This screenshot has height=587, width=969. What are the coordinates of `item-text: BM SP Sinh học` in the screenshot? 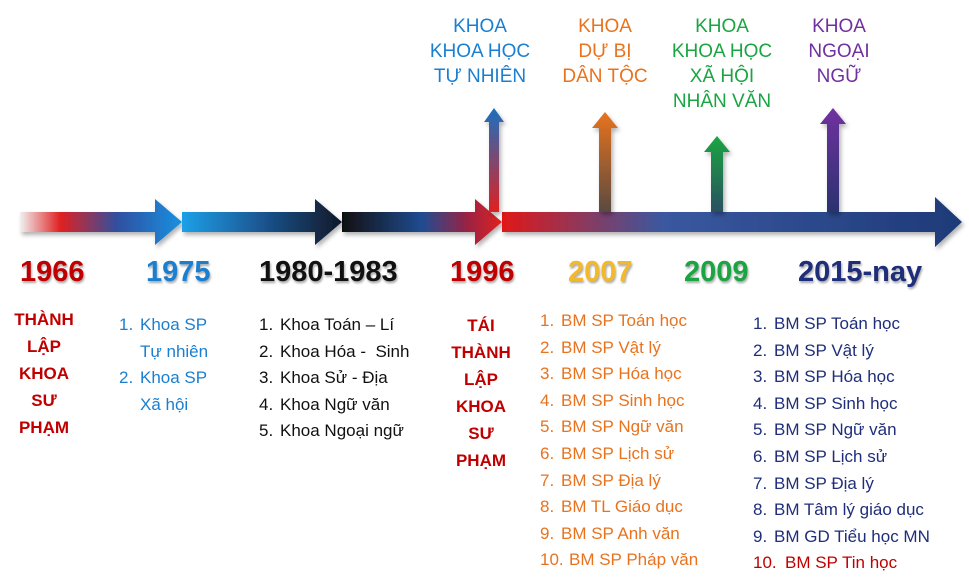 It's located at (836, 403).